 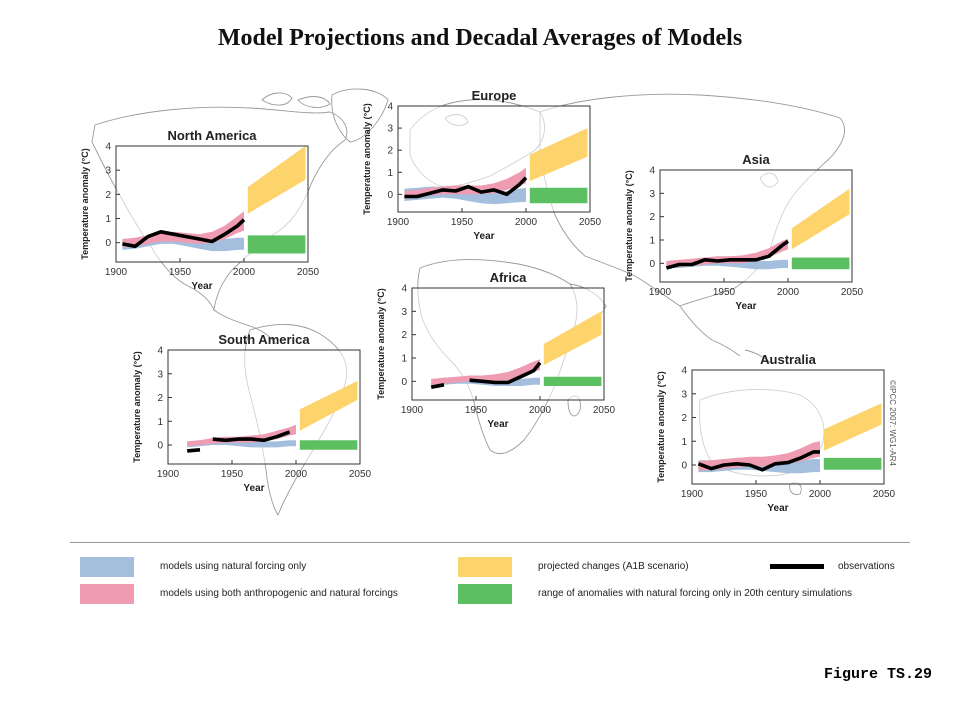 I want to click on africa-xtick-label: 2000, so click(x=540, y=410).